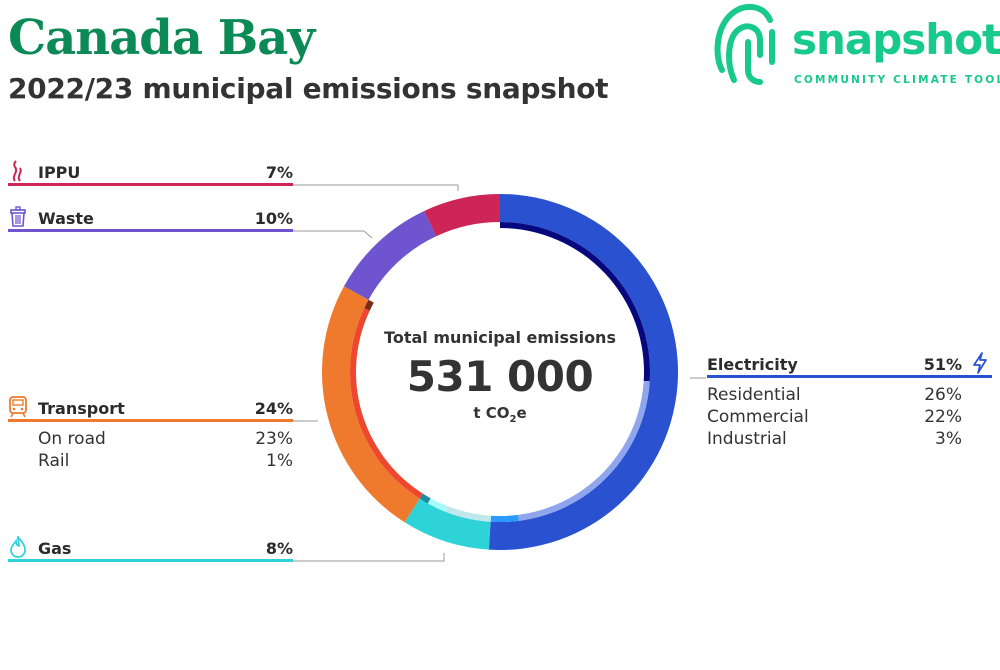 The width and height of the screenshot is (1000, 670). I want to click on legend-rail-value: 1%, so click(279, 461).